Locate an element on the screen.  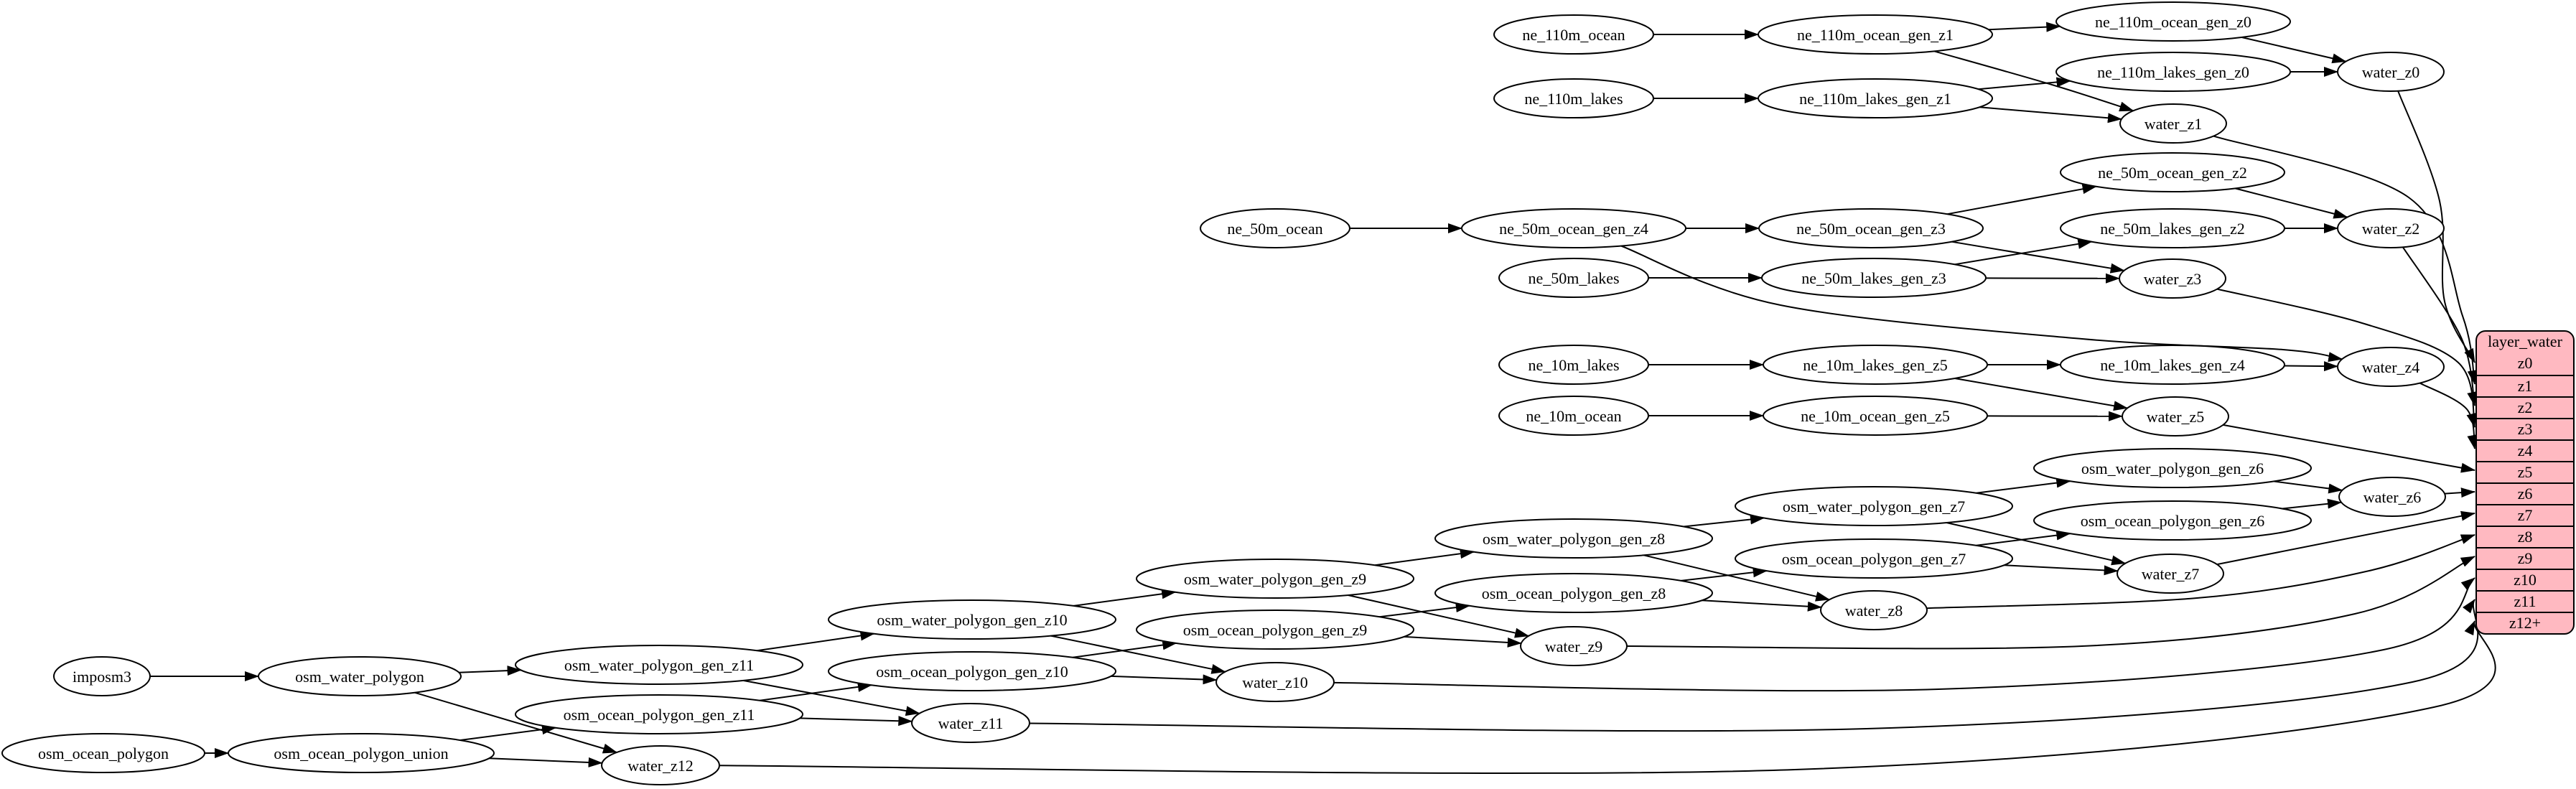
node-water_z5: water_z5 is located at coordinates (2175, 416).